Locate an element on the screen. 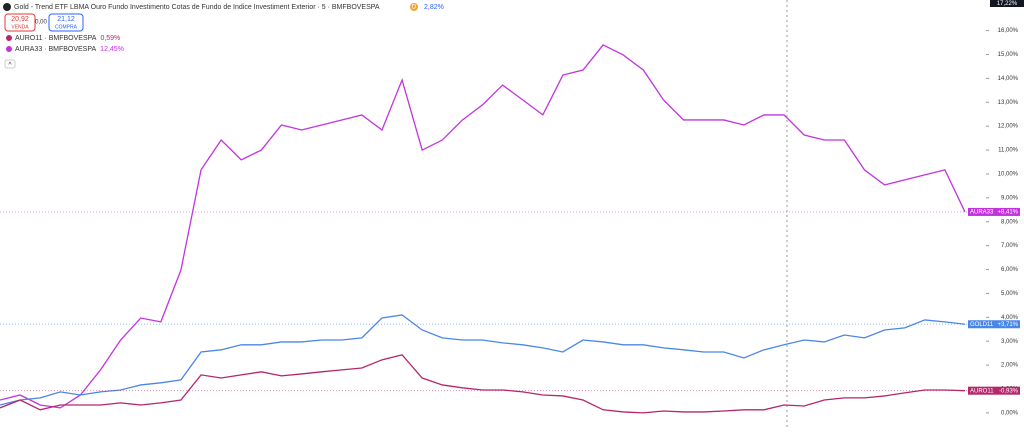  y-tick-label: 6,00% is located at coordinates (1010, 270).